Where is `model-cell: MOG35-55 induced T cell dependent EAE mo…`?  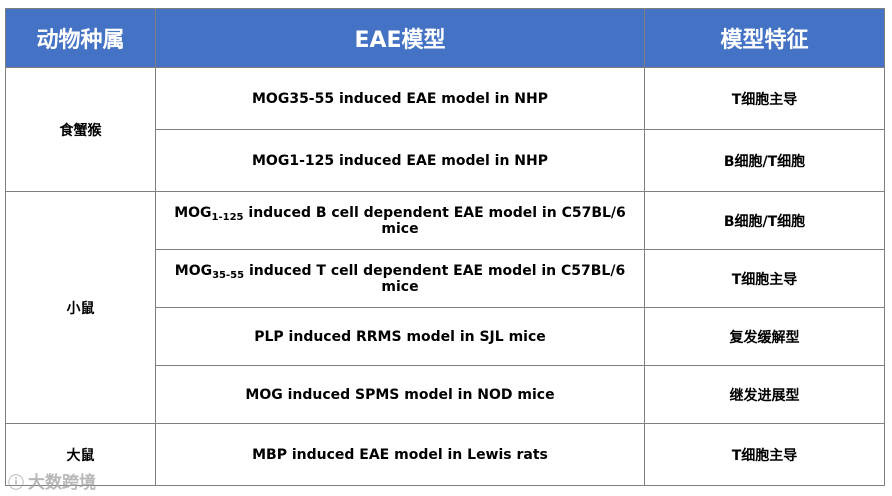
model-cell: MOG35-55 induced T cell dependent EAE mo… is located at coordinates (400, 278).